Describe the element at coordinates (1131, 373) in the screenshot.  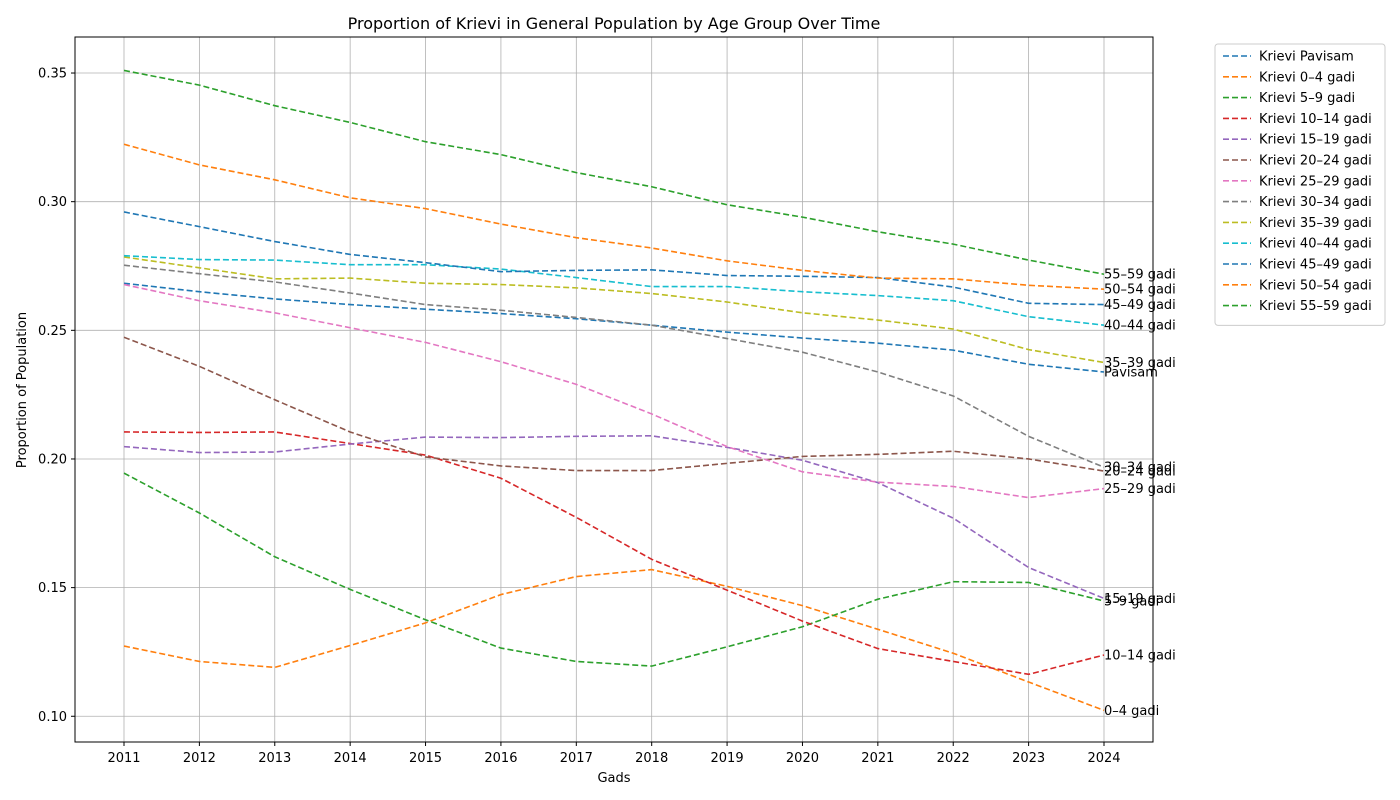
I see `series-end-label: Pavisam` at that location.